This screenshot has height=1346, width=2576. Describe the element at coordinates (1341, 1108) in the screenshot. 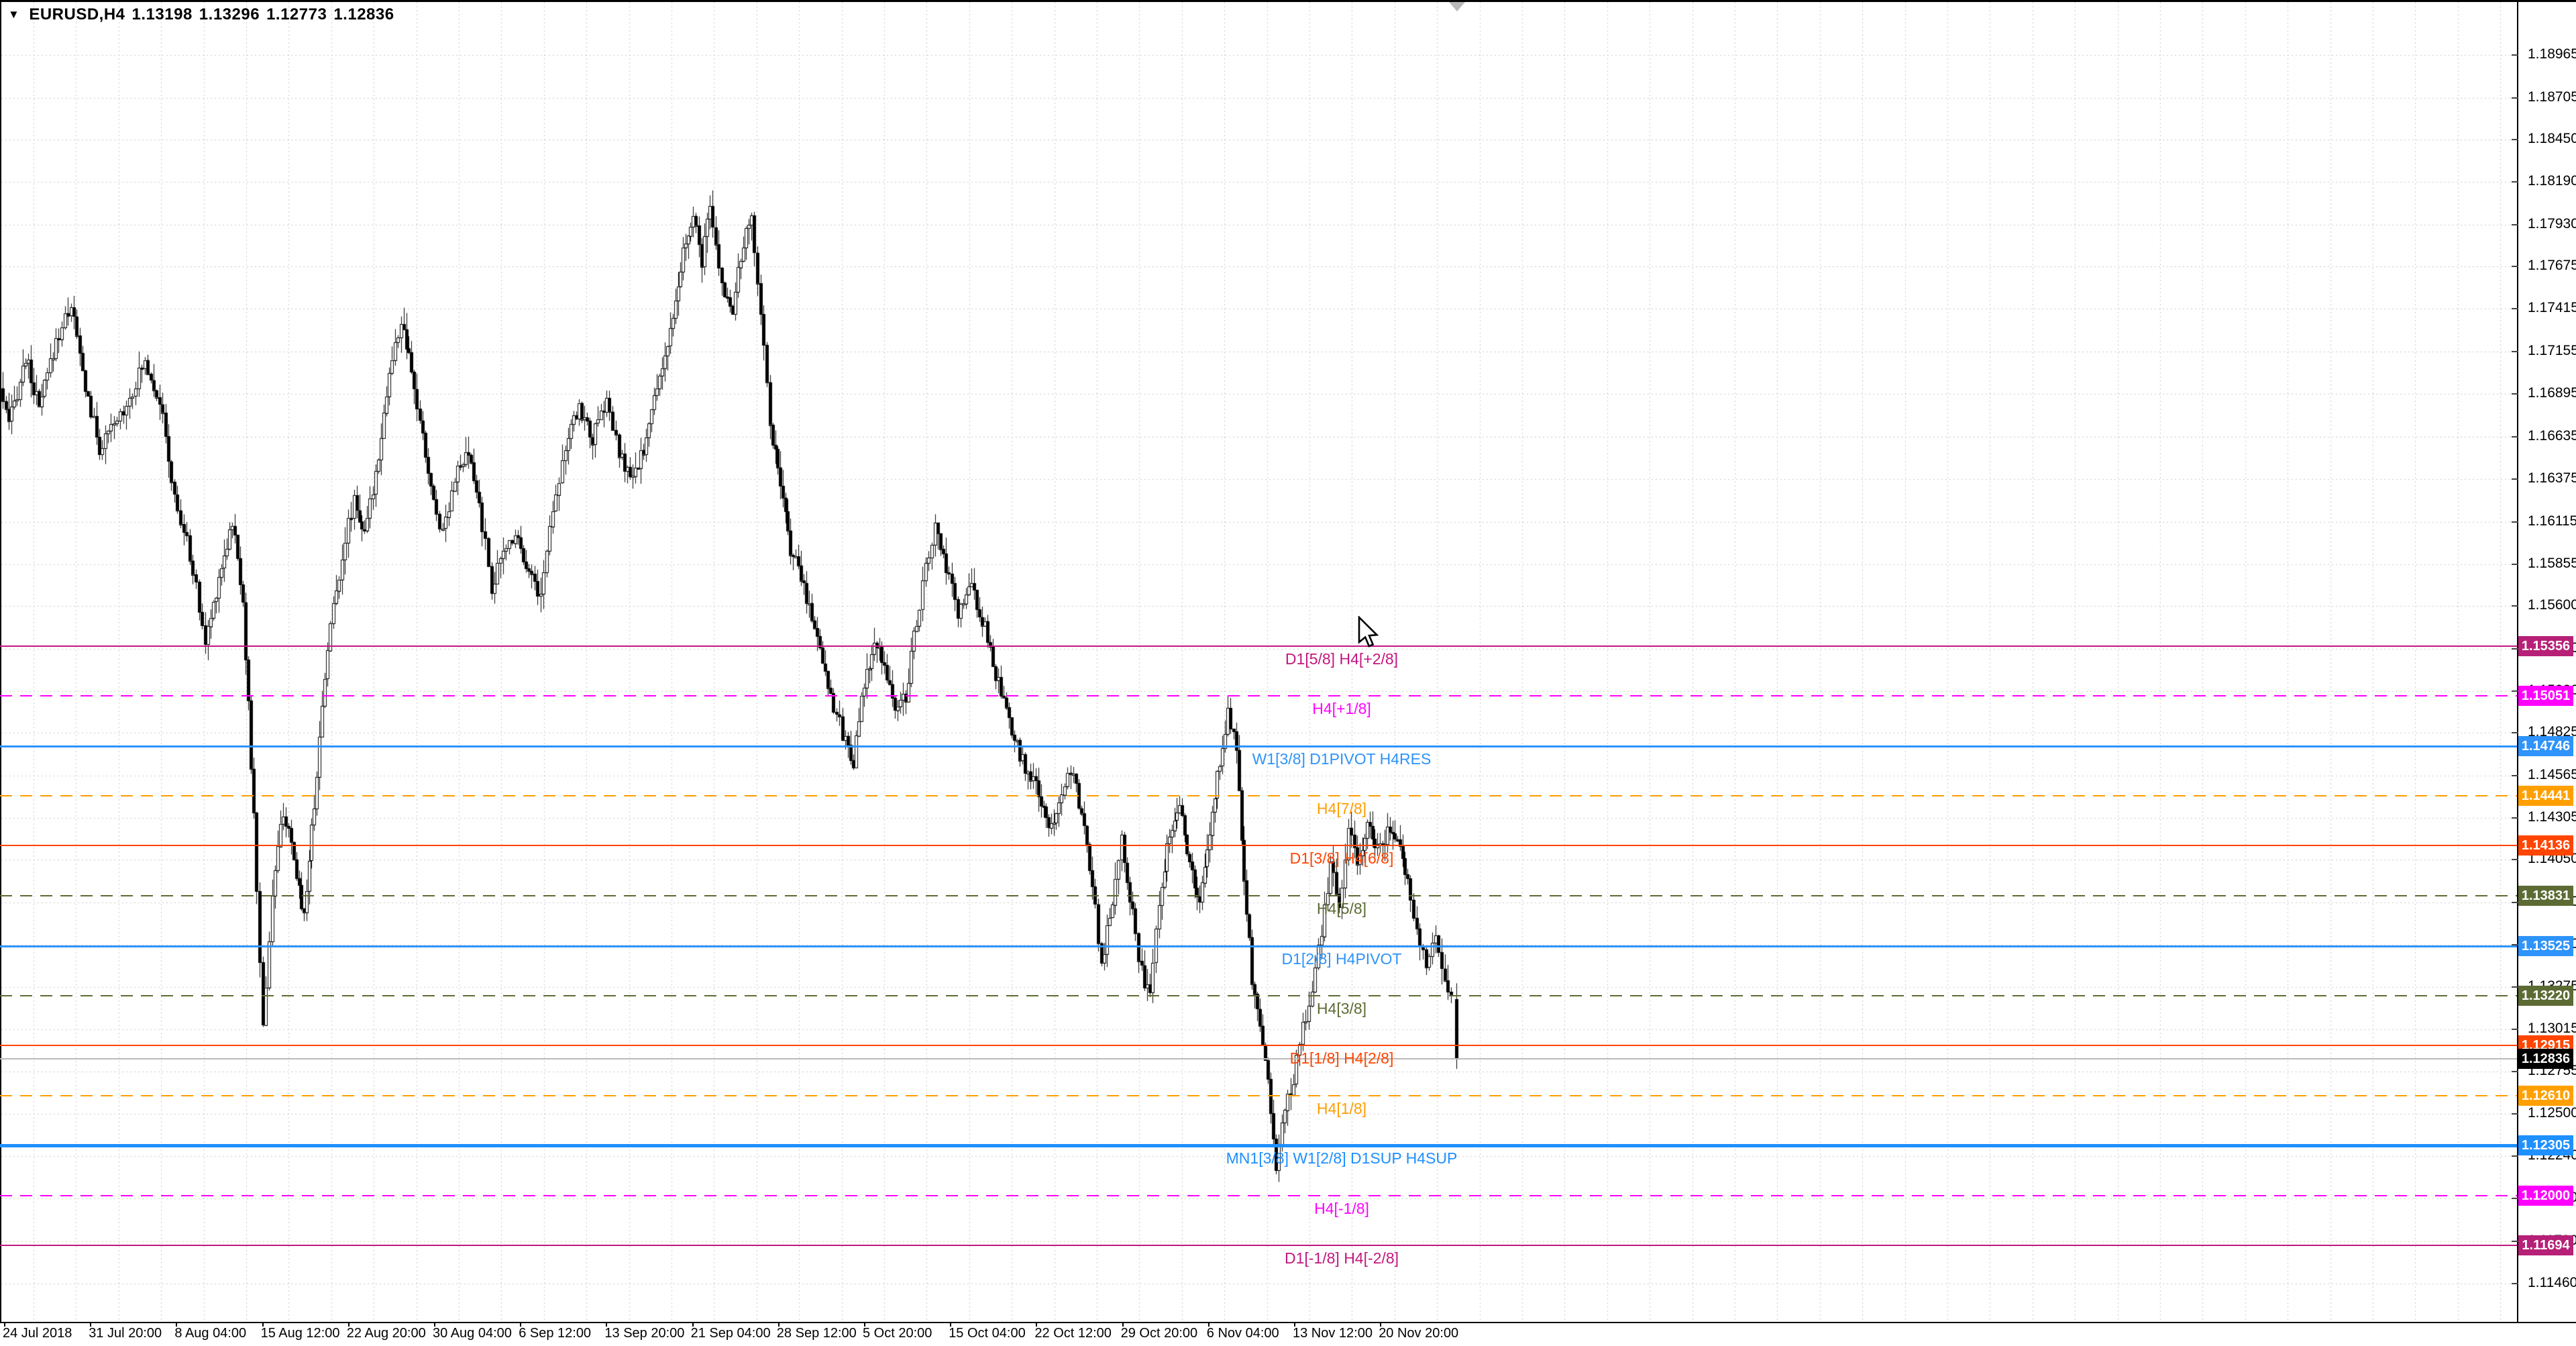

I see `level-label: H4[1/8]` at that location.